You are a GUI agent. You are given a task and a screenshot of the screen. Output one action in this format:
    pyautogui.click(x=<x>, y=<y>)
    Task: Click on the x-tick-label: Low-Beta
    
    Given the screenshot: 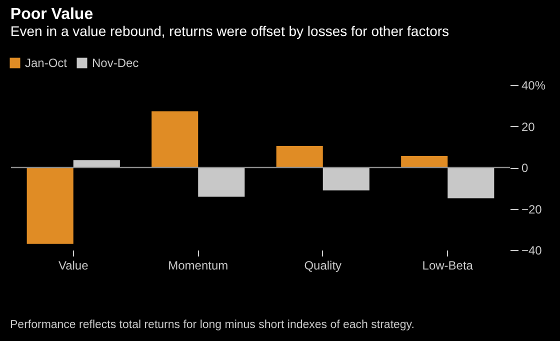 What is the action you would take?
    pyautogui.click(x=448, y=265)
    